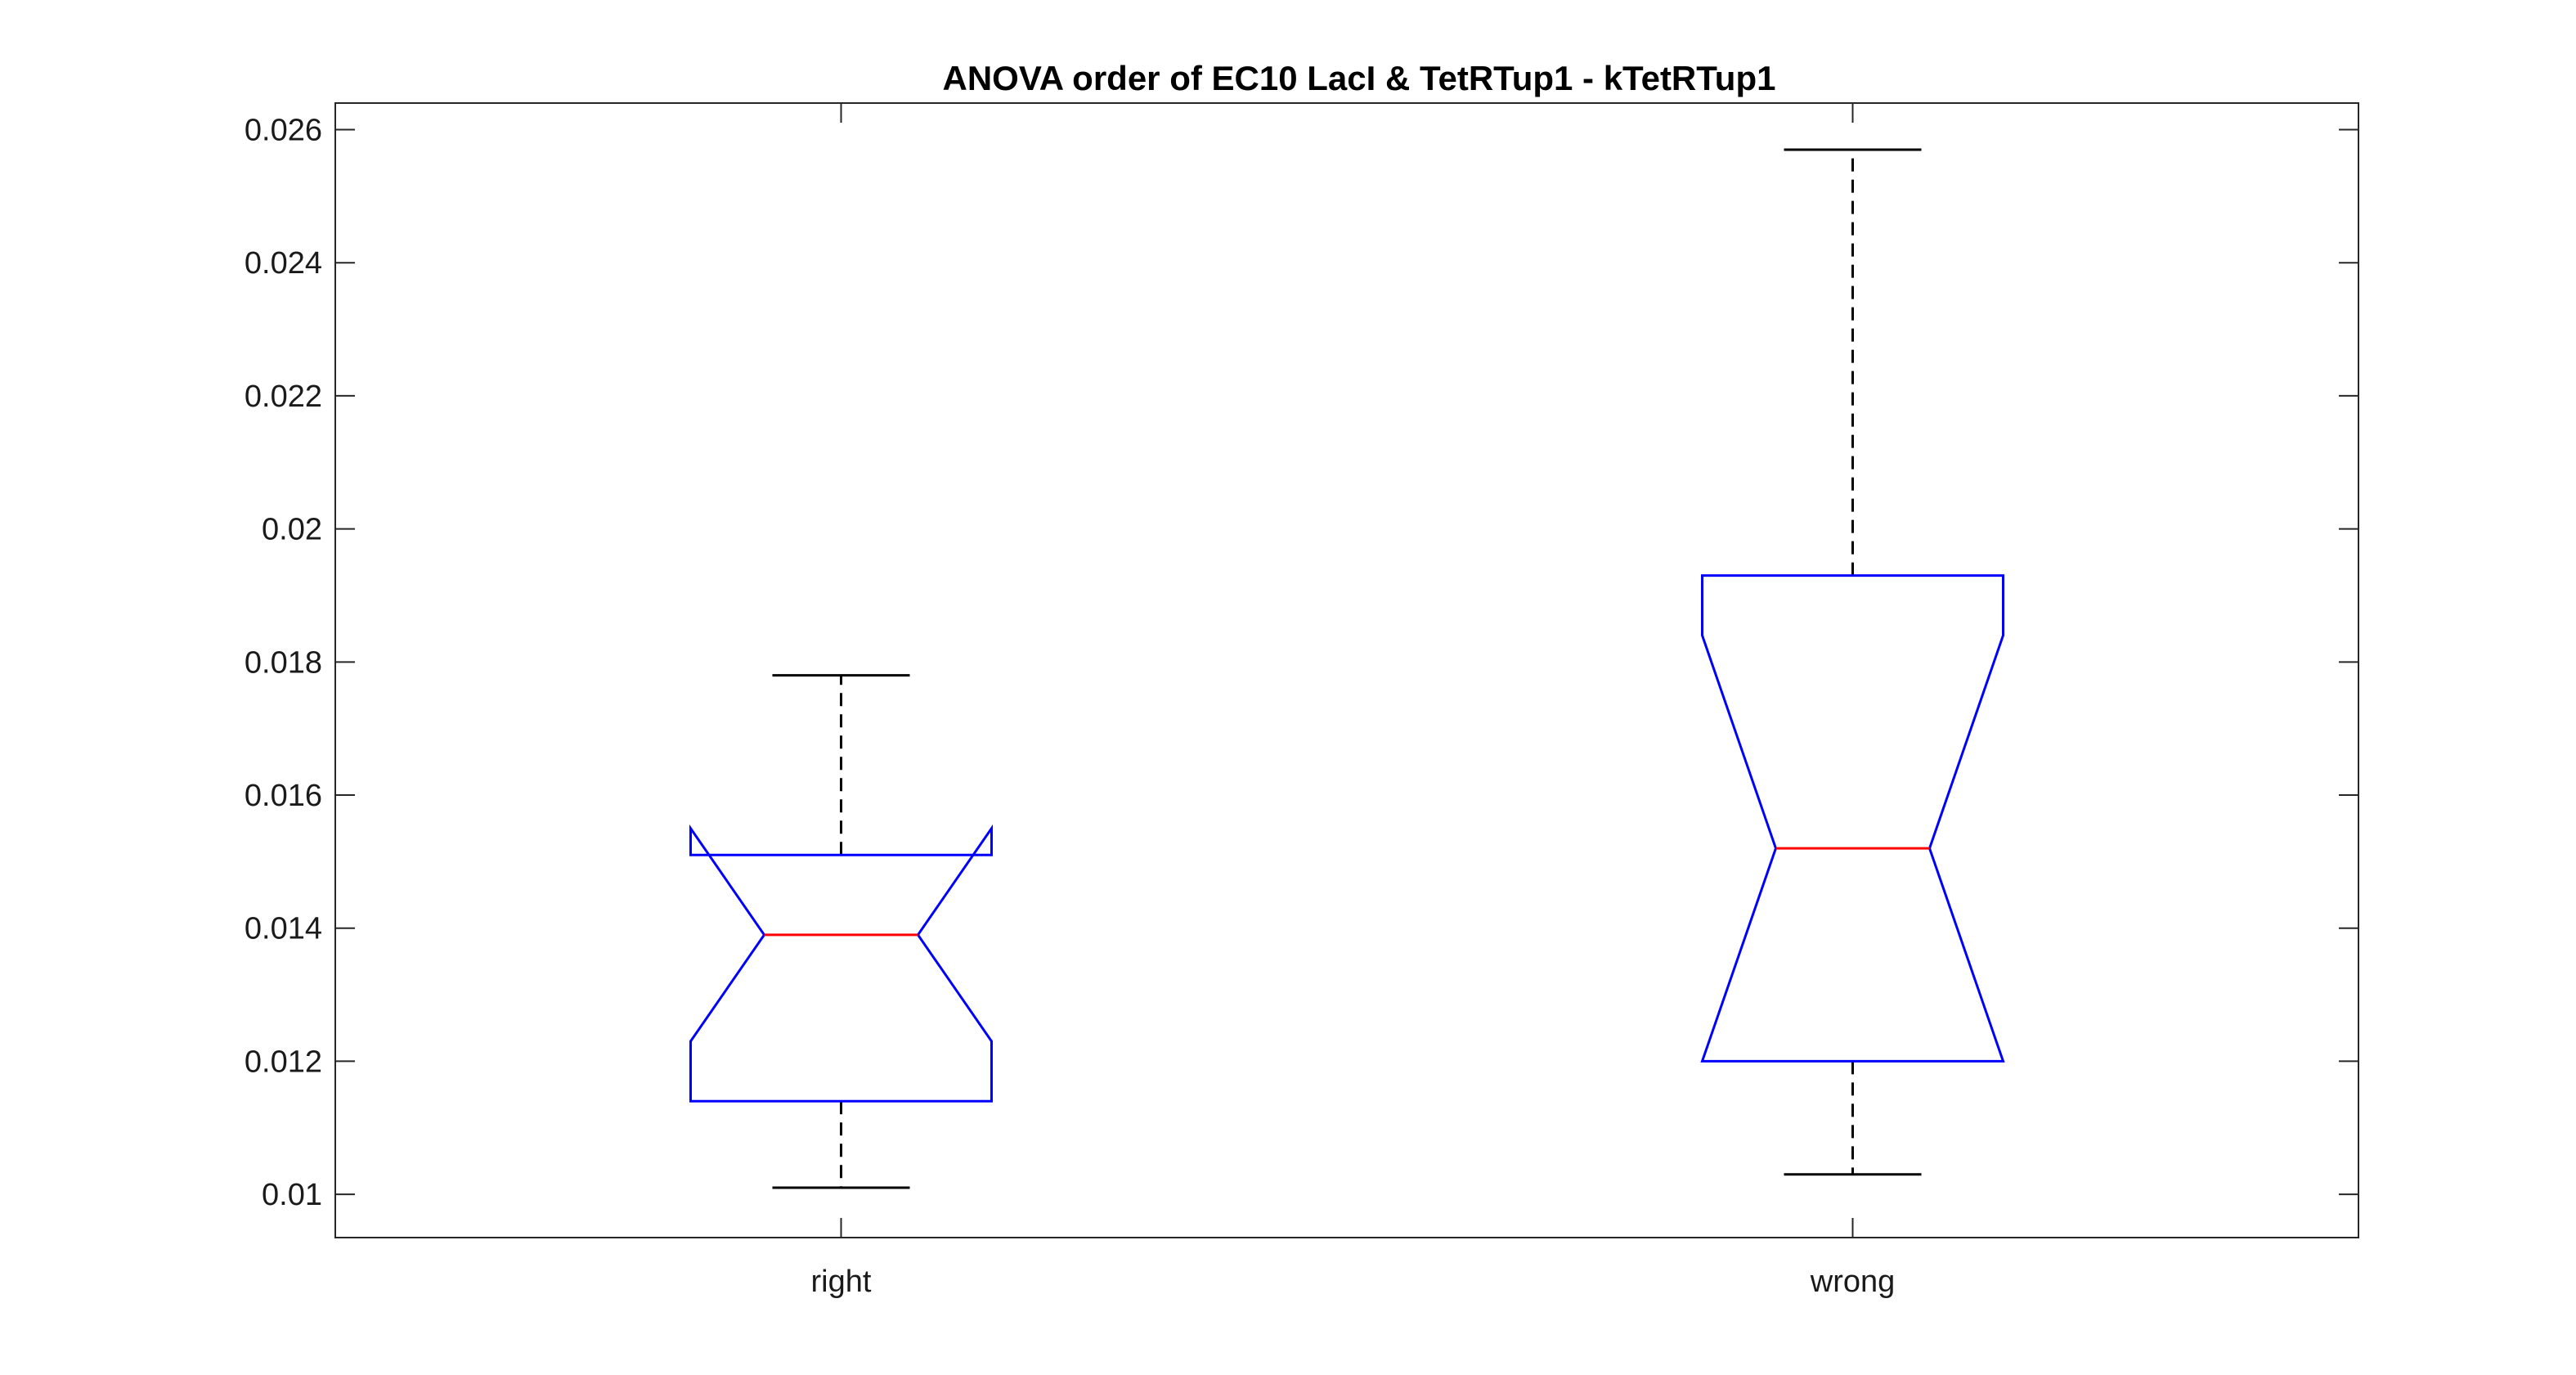 This screenshot has width=2576, height=1375. I want to click on x-tick-label: right, so click(841, 1282).